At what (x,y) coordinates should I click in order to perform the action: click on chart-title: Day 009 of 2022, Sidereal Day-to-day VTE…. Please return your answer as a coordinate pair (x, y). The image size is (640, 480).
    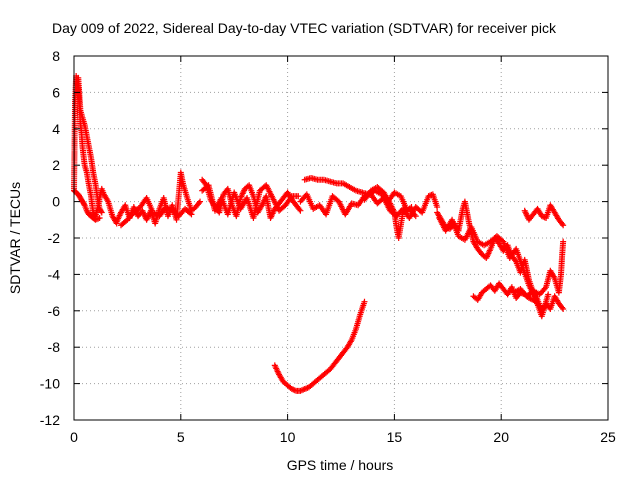
    Looking at the image, I should click on (304, 28).